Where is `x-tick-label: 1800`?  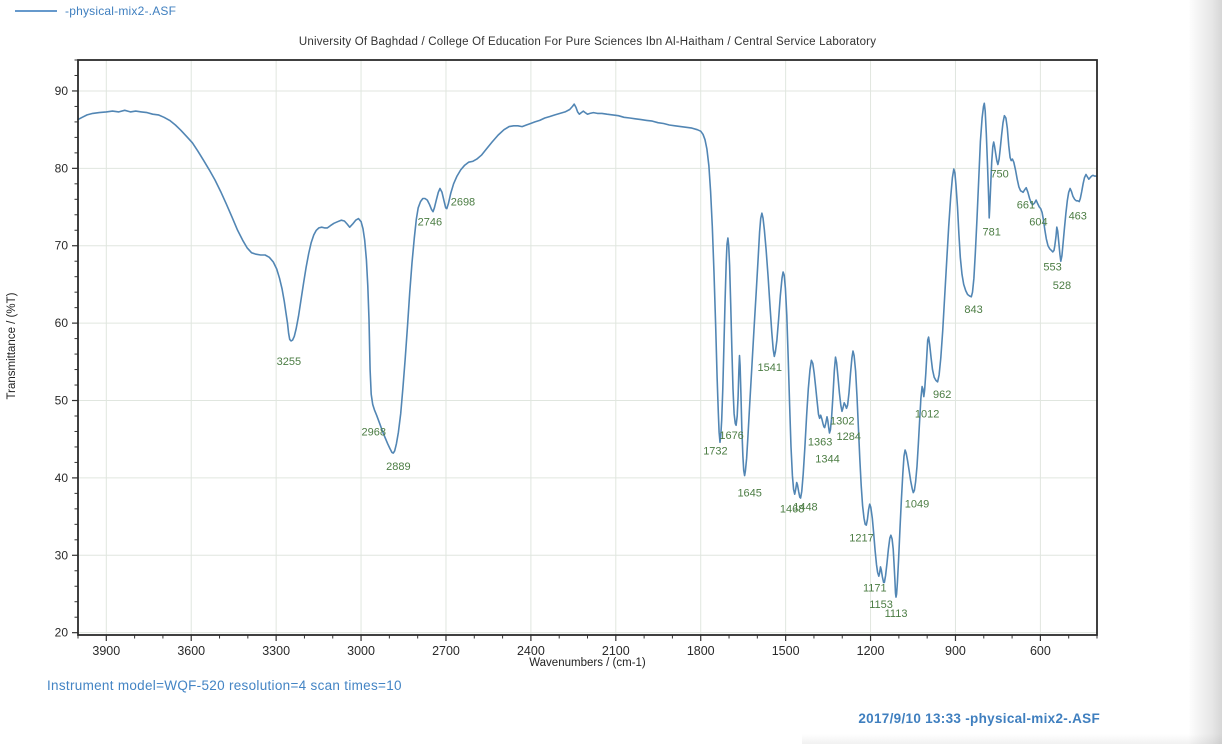
x-tick-label: 1800 is located at coordinates (701, 651).